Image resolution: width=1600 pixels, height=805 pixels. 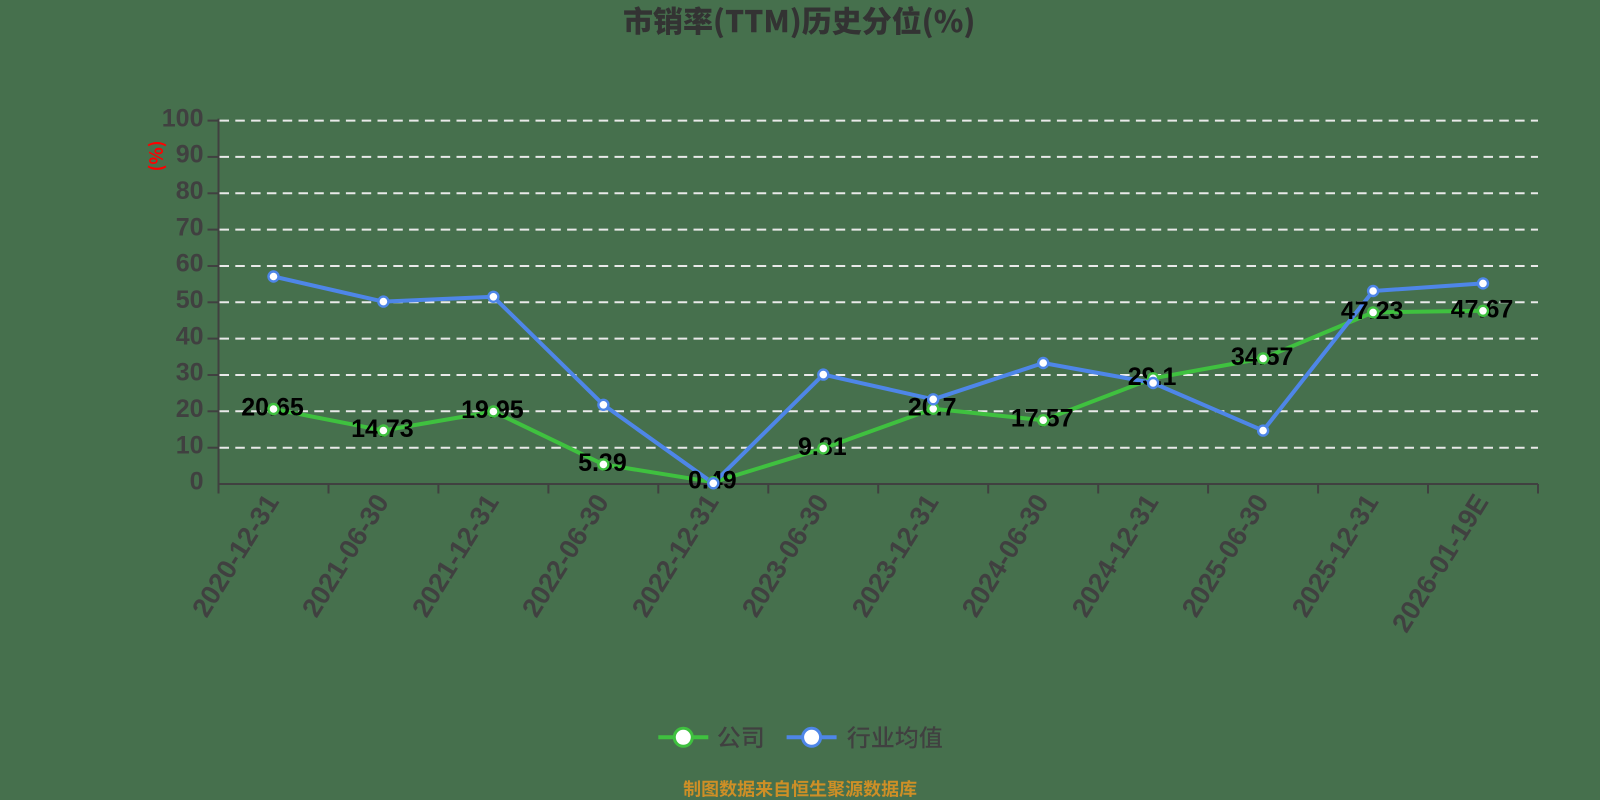 What do you see at coordinates (190, 445) in the screenshot?
I see `svg-text: 10` at bounding box center [190, 445].